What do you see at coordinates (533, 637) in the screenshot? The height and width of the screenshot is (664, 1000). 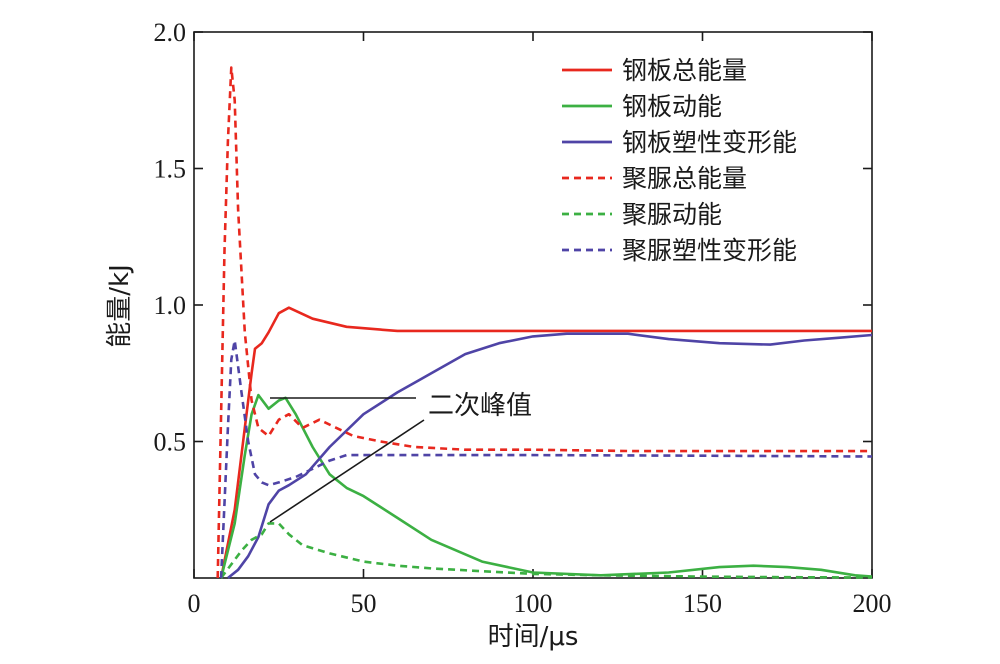 I see `x-axis-label: 时间/μs` at bounding box center [533, 637].